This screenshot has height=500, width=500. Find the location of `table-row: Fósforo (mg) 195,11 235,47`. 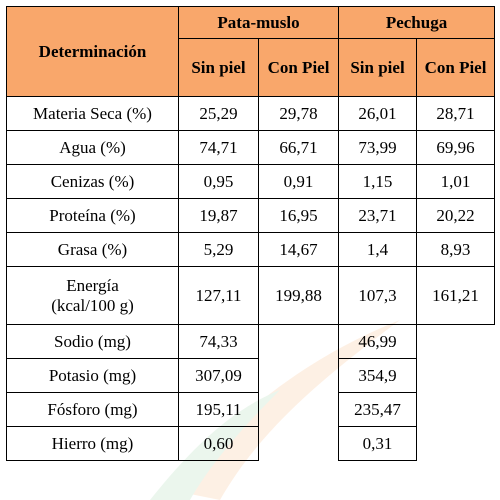

table-row: Fósforo (mg) 195,11 235,47 is located at coordinates (250, 409).